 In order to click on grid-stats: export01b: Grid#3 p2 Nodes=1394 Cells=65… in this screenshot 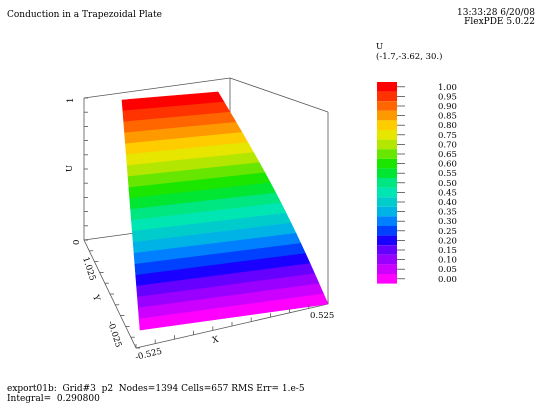, I will do `click(156, 389)`.